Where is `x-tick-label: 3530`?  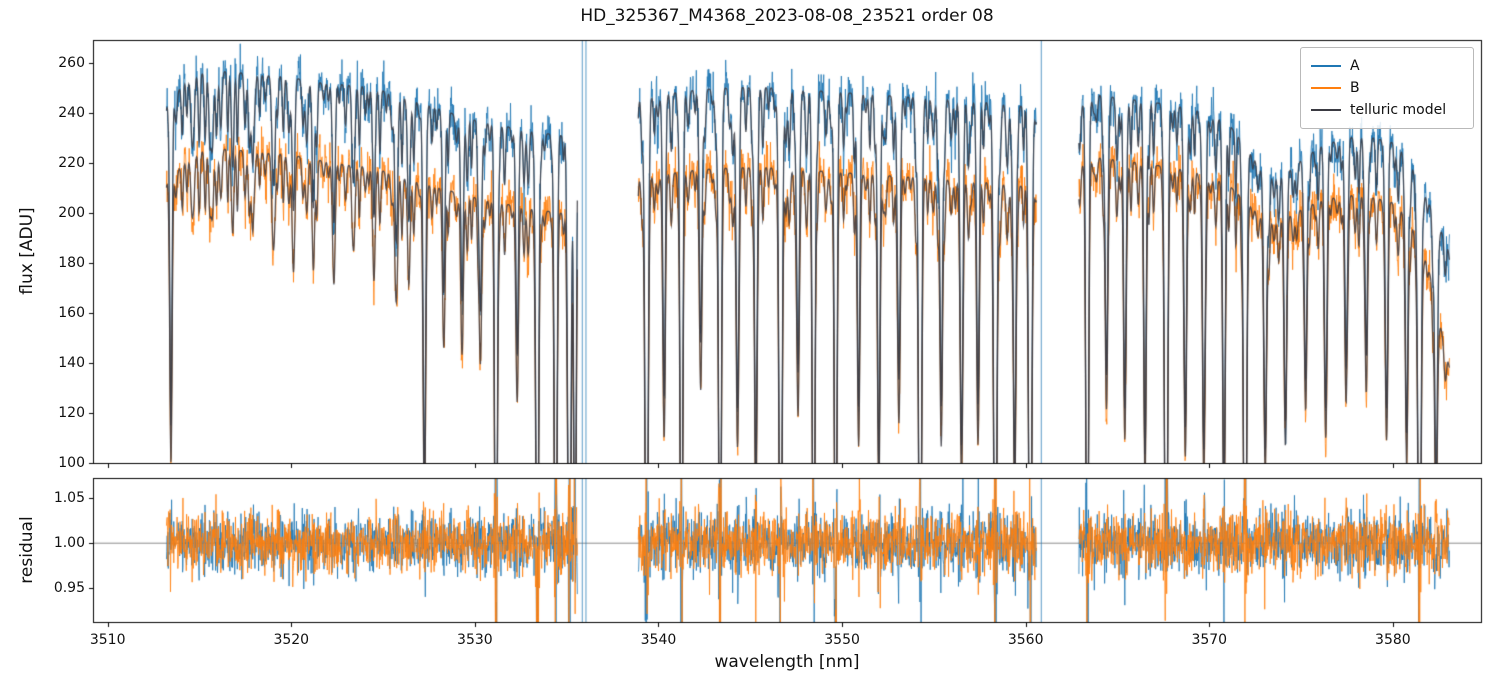
x-tick-label: 3530 is located at coordinates (475, 640).